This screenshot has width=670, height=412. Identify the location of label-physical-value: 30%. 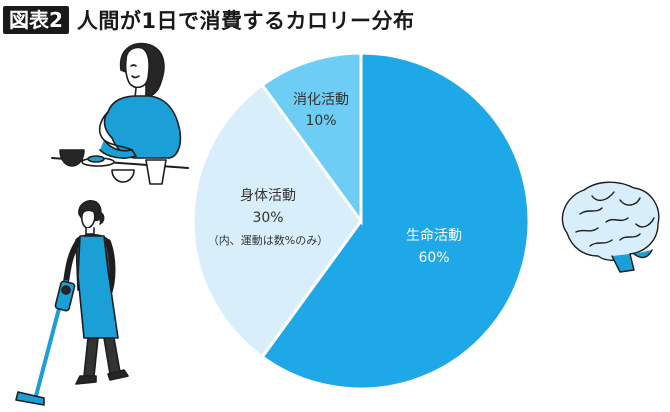
(267, 218).